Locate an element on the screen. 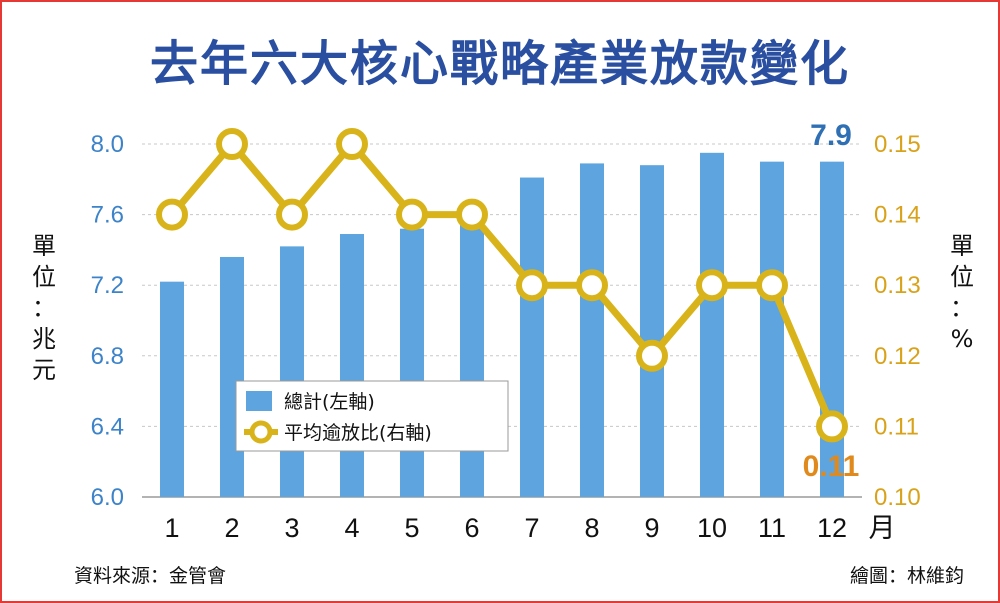  left-axis-unit: 單位 ： 兆元 is located at coordinates (44, 308).